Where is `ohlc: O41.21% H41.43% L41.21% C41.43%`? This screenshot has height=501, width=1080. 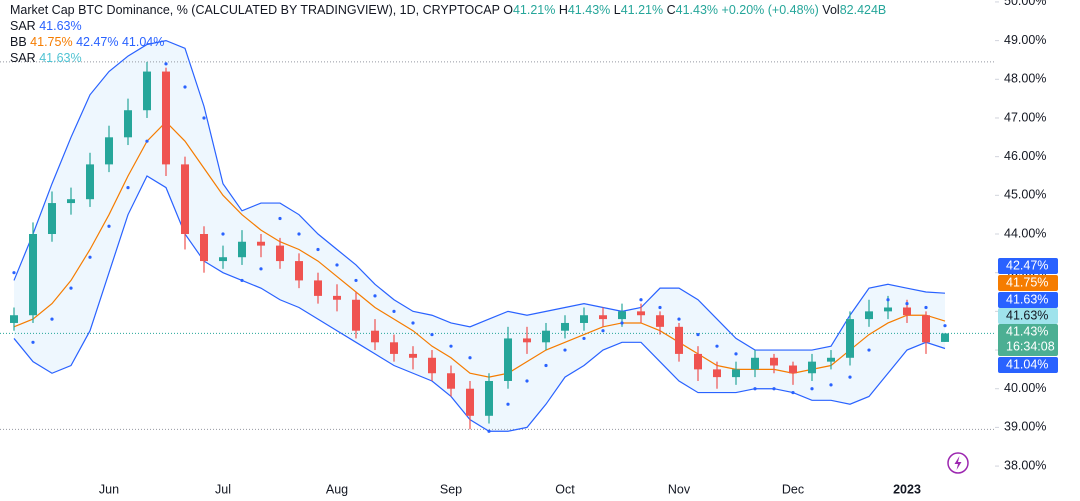 ohlc: O41.21% H41.43% L41.21% C41.43% is located at coordinates (612, 10).